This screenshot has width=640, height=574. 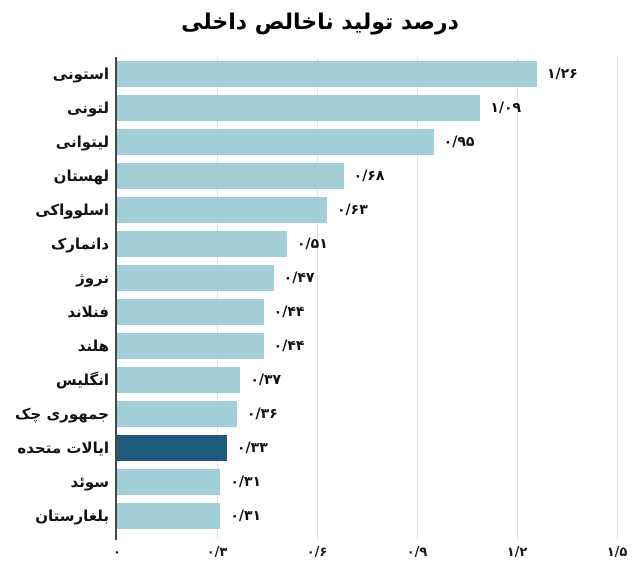 I want to click on category-label: لتونی, so click(x=88, y=108).